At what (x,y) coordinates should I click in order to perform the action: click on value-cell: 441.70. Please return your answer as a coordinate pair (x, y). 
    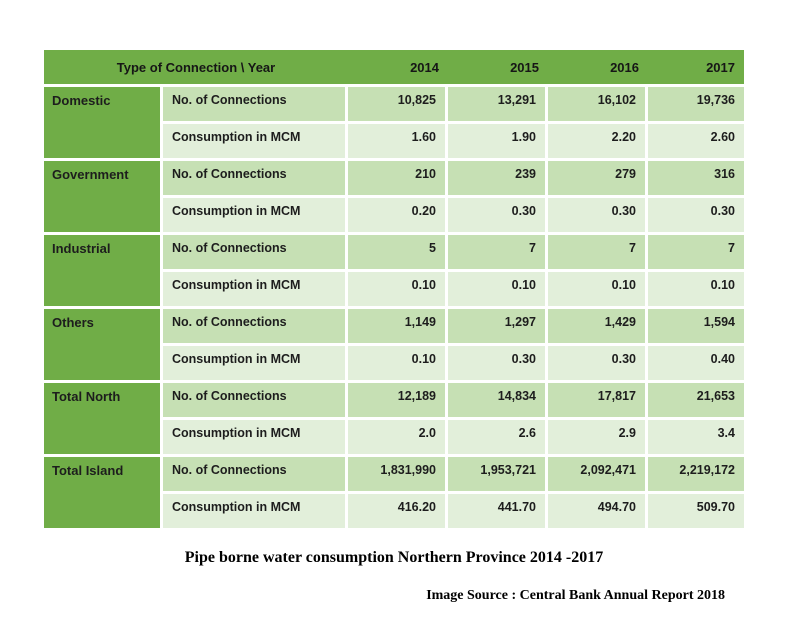
    Looking at the image, I should click on (496, 511).